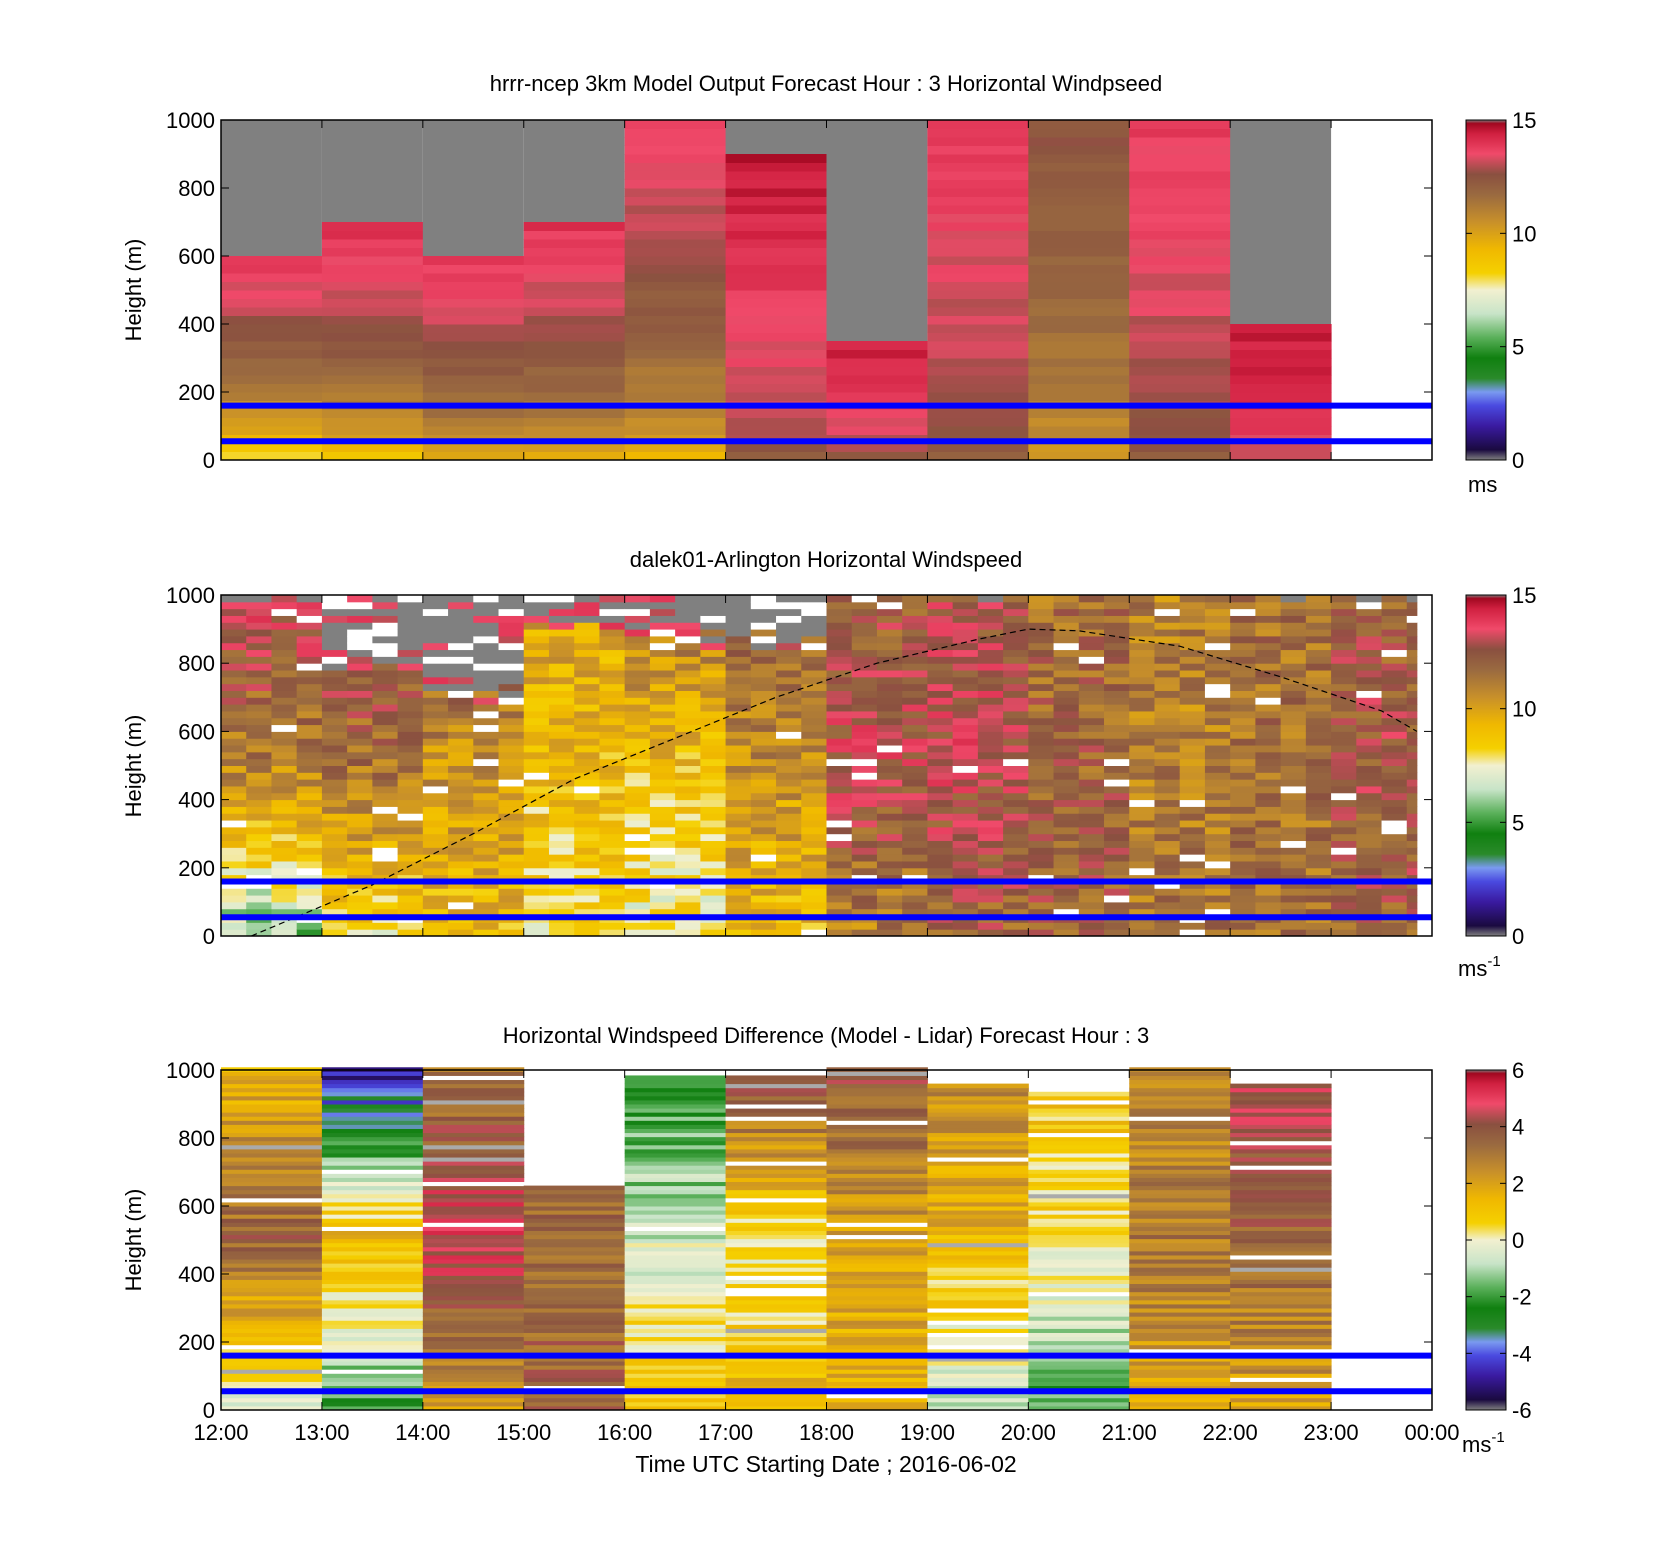  What do you see at coordinates (190, 1070) in the screenshot?
I see `y-tick-label: 1000` at bounding box center [190, 1070].